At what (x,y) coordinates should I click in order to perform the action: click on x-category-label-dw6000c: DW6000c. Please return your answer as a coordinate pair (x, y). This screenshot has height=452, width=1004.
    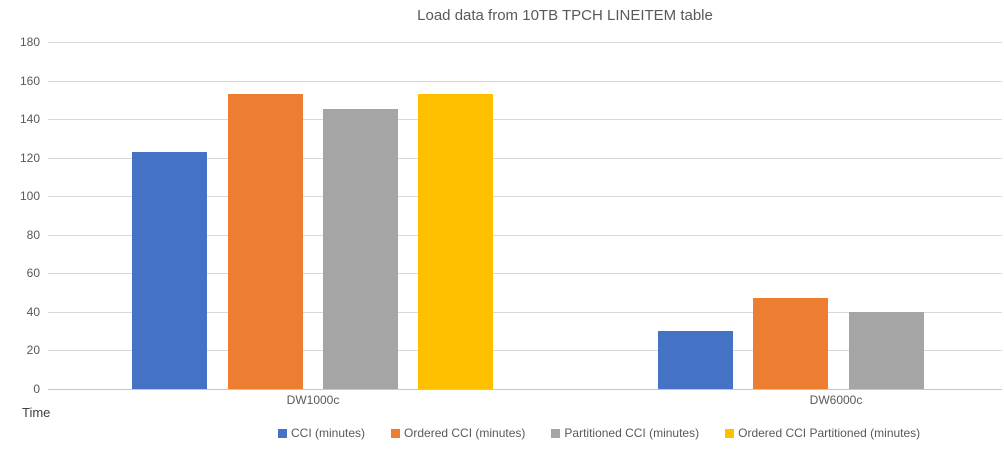
    Looking at the image, I should click on (836, 400).